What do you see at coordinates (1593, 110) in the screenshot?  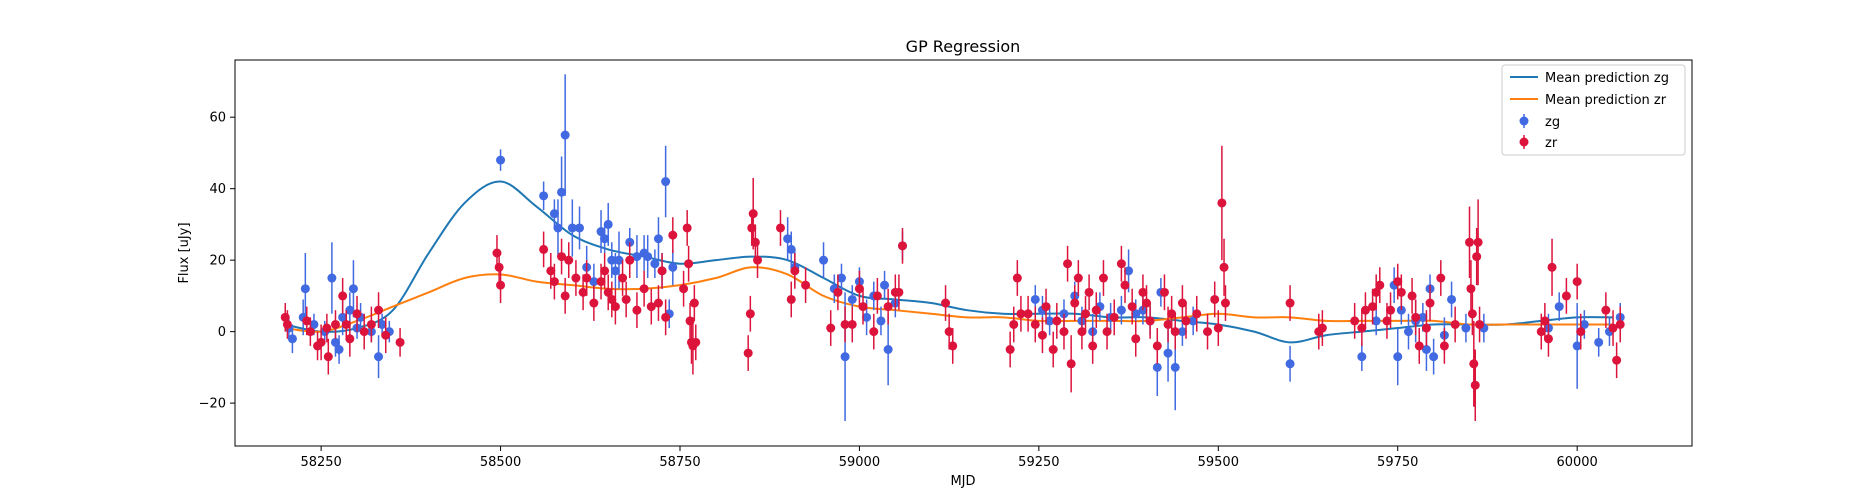 I see `legend-box` at bounding box center [1593, 110].